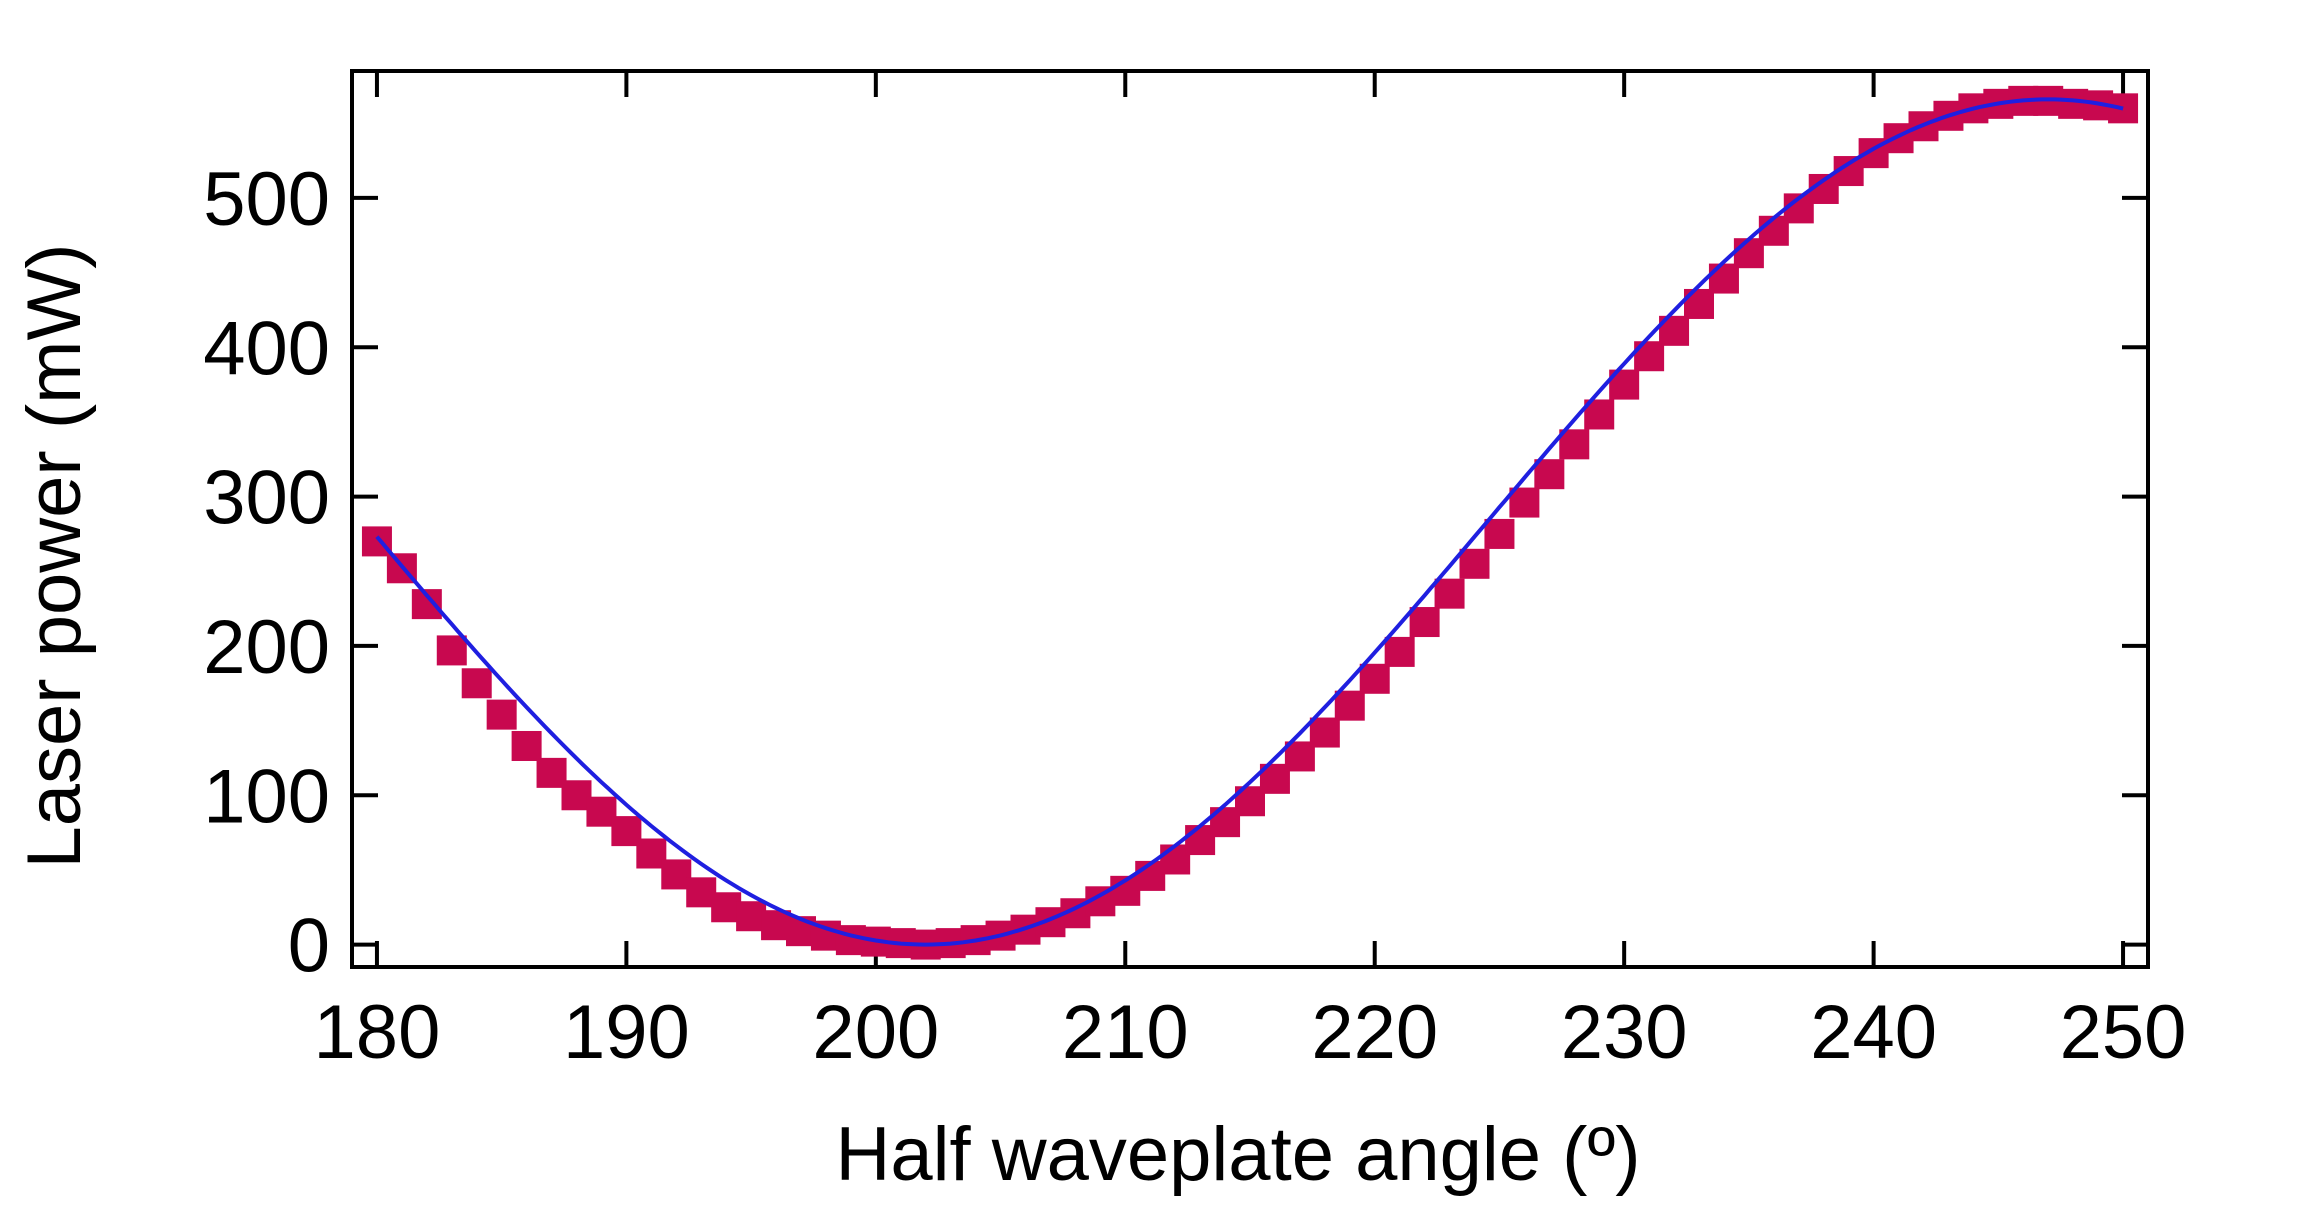 The width and height of the screenshot is (2309, 1226). Describe the element at coordinates (1374, 1032) in the screenshot. I see `x-tick-label: 220` at that location.